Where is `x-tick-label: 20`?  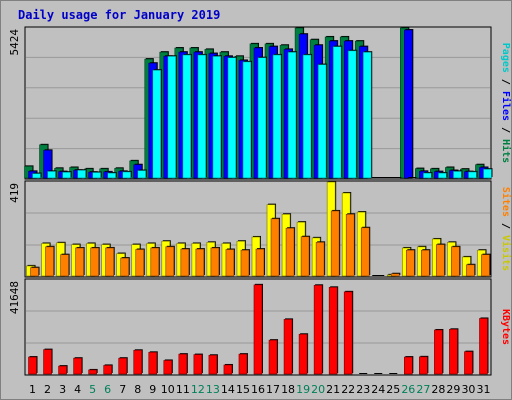
x-tick-label: 20 is located at coordinates (318, 389).